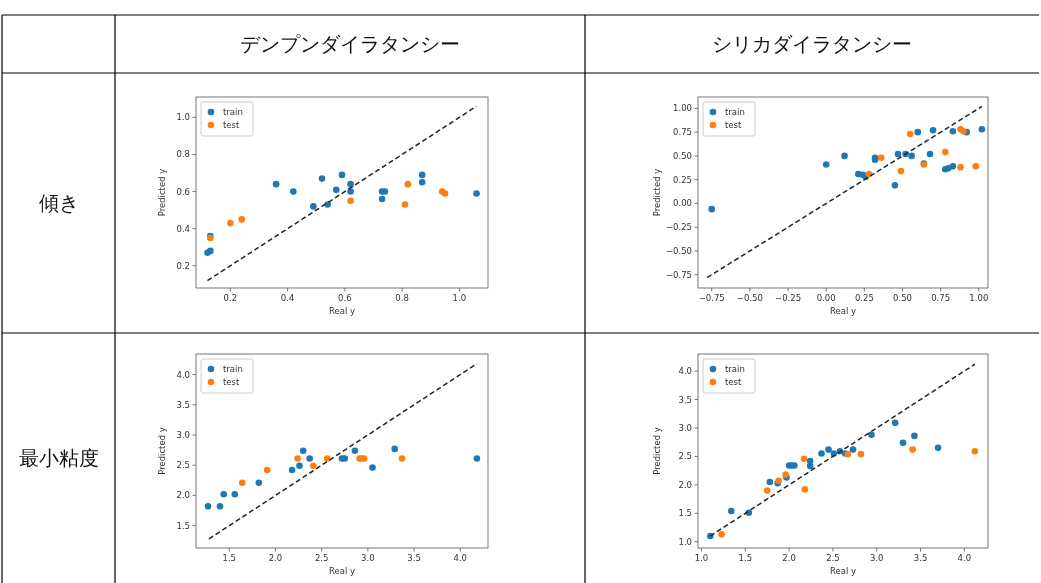 This screenshot has height=583, width=1041. What do you see at coordinates (58, 458) in the screenshot?
I see `text: 最小粘度` at bounding box center [58, 458].